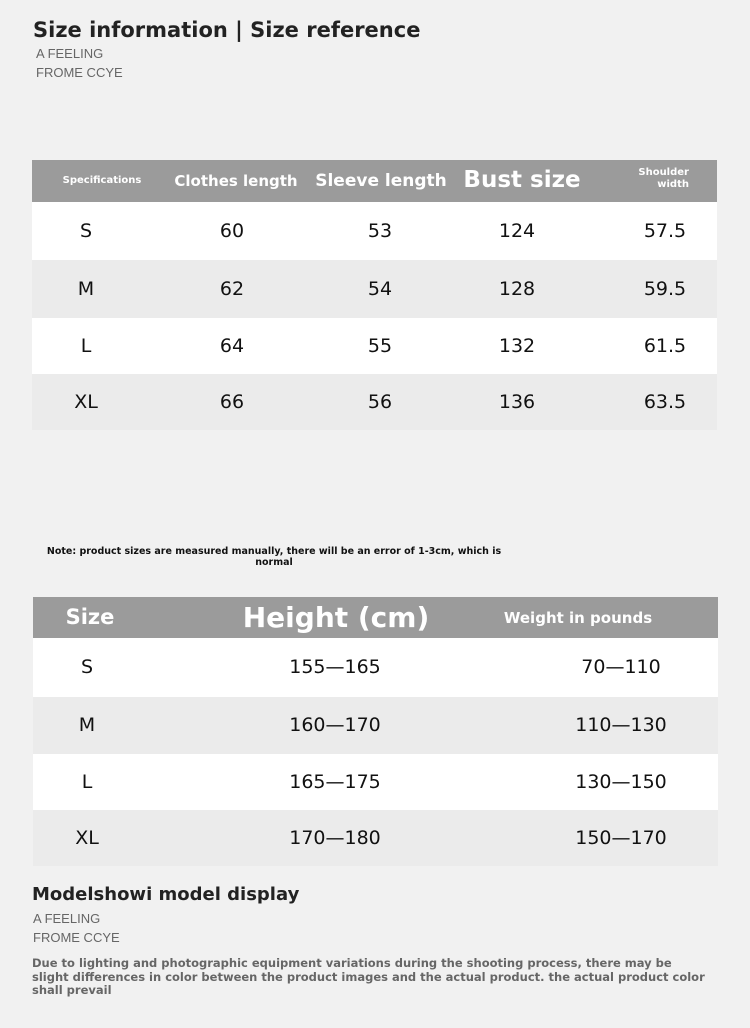 Image resolution: width=750 pixels, height=1028 pixels. I want to click on col-clothes-length: Clothes length, so click(236, 181).